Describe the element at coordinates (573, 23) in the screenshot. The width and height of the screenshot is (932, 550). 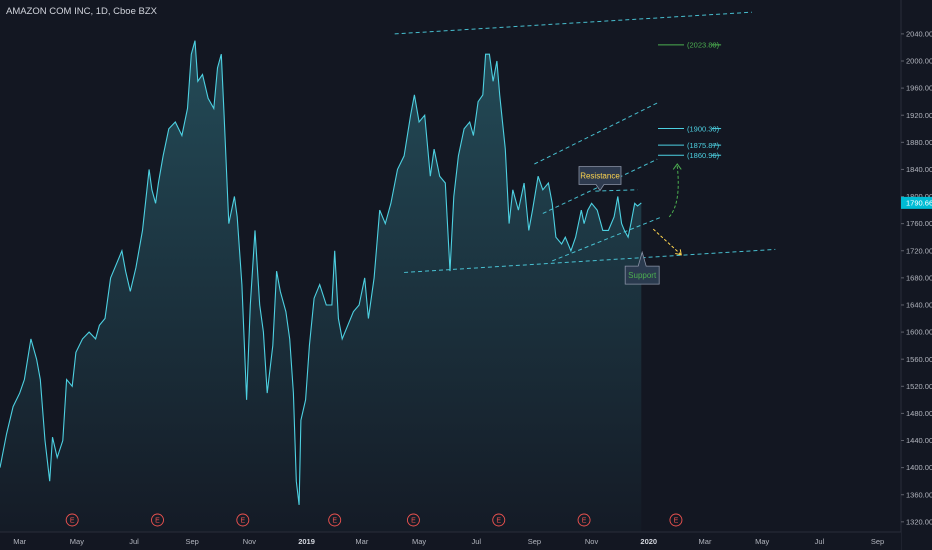
I see `trendline-top-channel` at that location.